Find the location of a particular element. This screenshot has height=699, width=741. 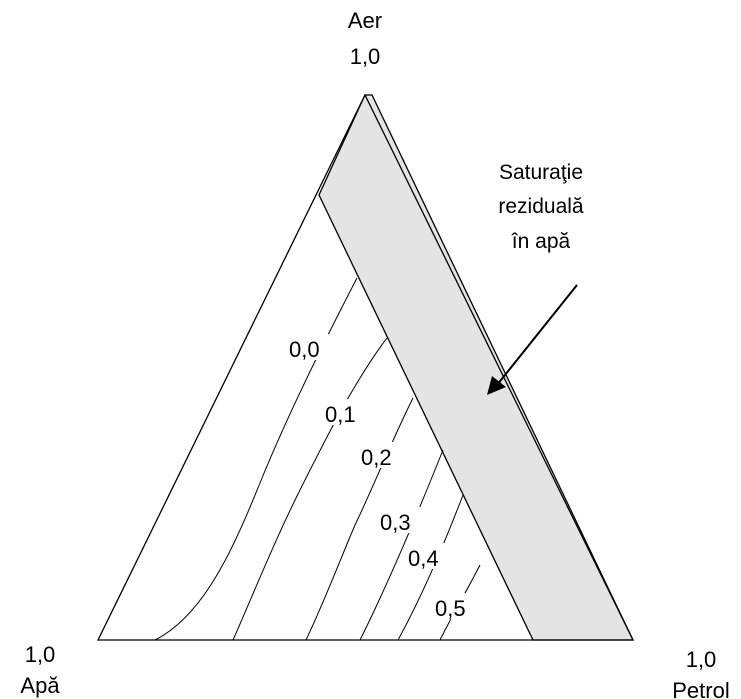

vertex-top-name: Aer is located at coordinates (365, 20).